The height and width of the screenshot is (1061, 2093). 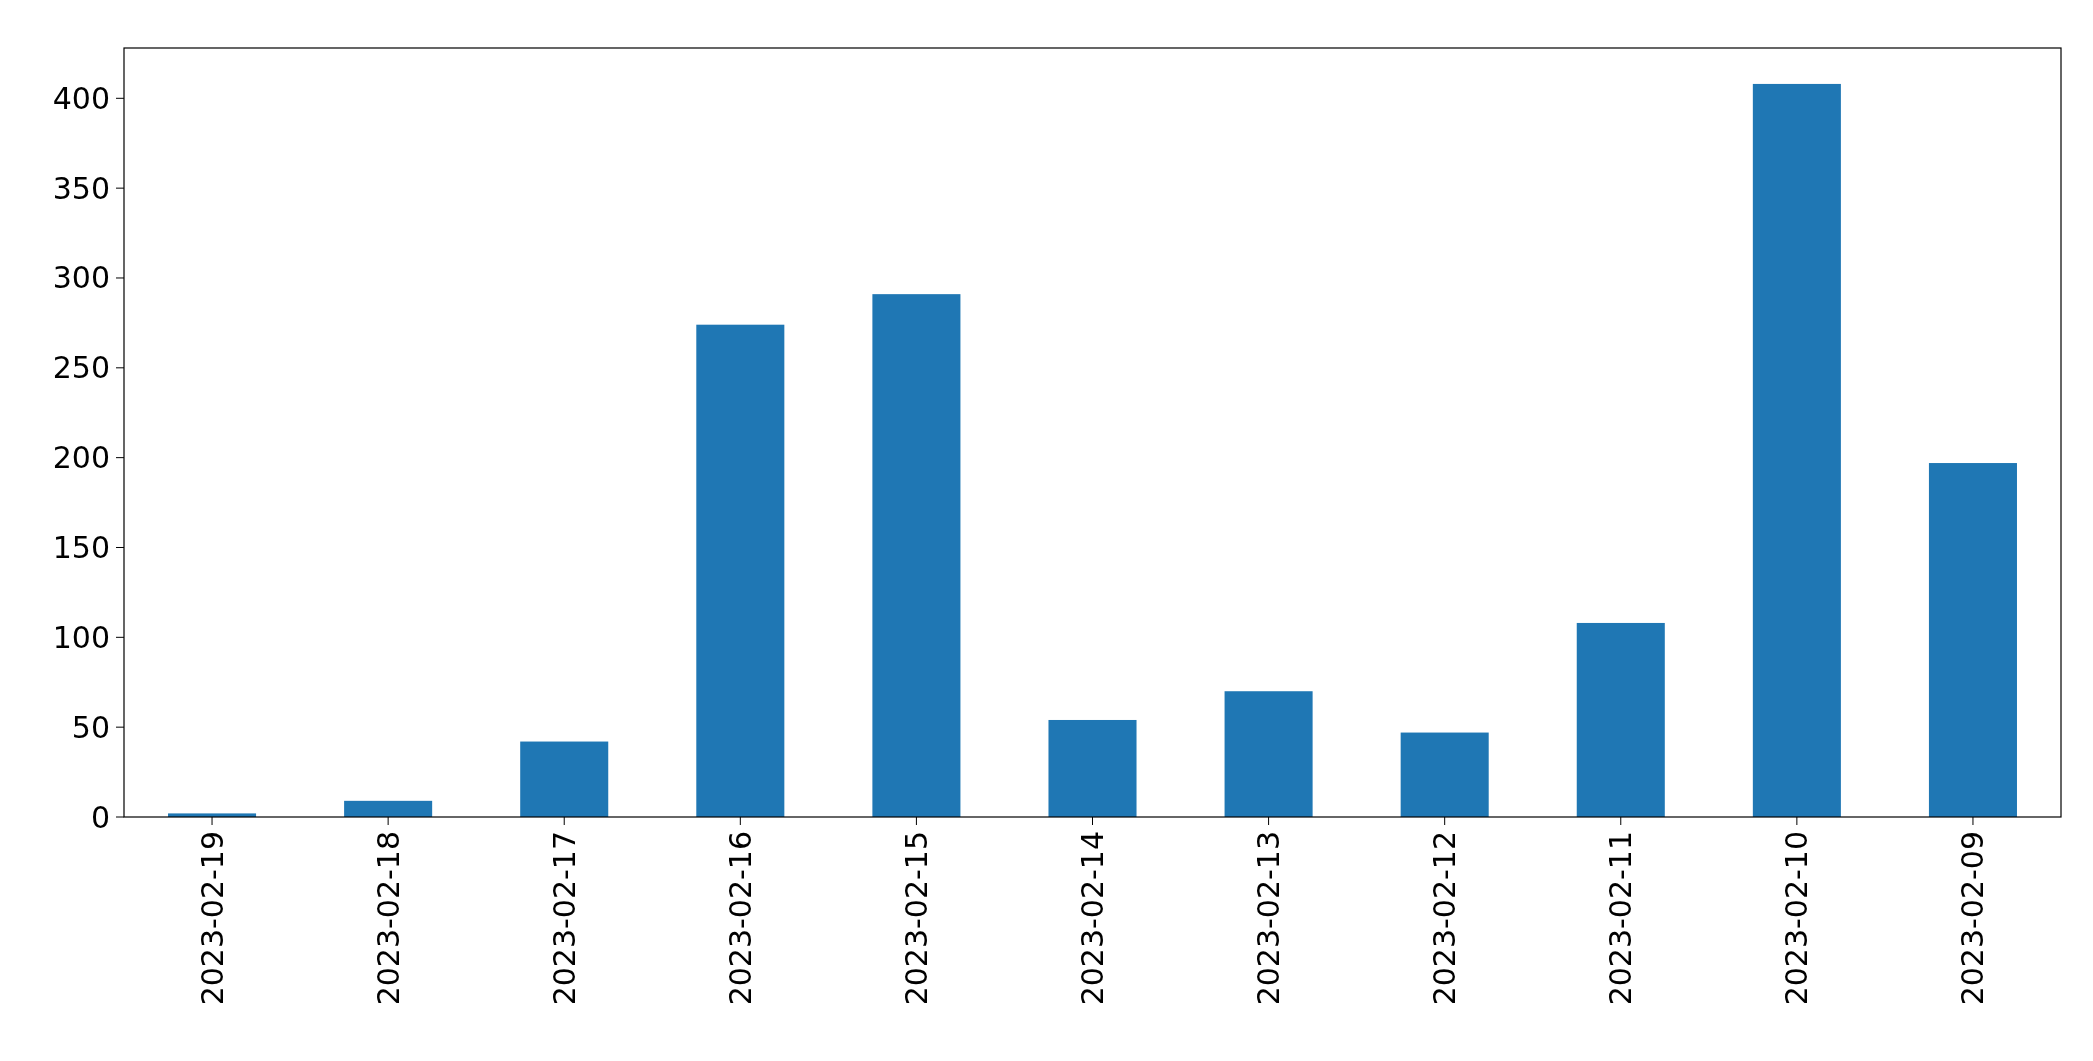 I want to click on x-tick-label: 2023-02-19, so click(x=212, y=918).